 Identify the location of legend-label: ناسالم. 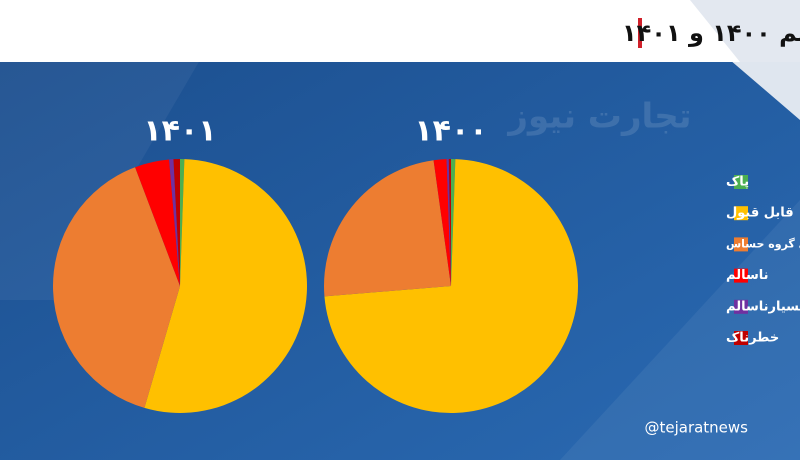
(747, 275).